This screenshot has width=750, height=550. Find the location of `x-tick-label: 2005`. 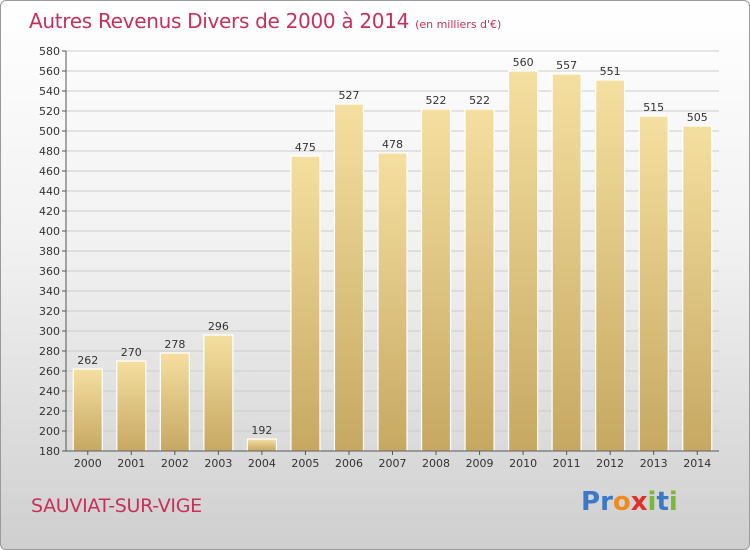

x-tick-label: 2005 is located at coordinates (305, 463).